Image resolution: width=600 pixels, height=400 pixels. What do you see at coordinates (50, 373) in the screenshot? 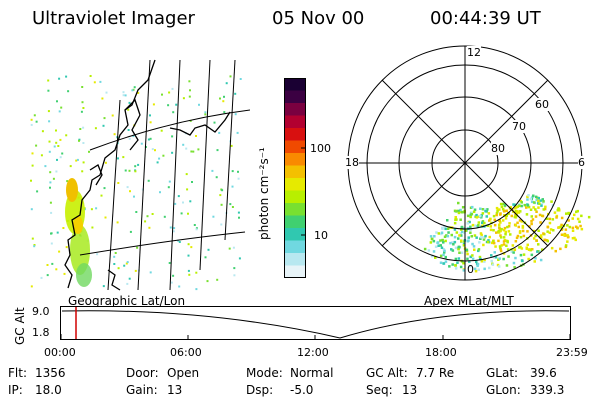
I see `flt-value: 1356` at bounding box center [50, 373].